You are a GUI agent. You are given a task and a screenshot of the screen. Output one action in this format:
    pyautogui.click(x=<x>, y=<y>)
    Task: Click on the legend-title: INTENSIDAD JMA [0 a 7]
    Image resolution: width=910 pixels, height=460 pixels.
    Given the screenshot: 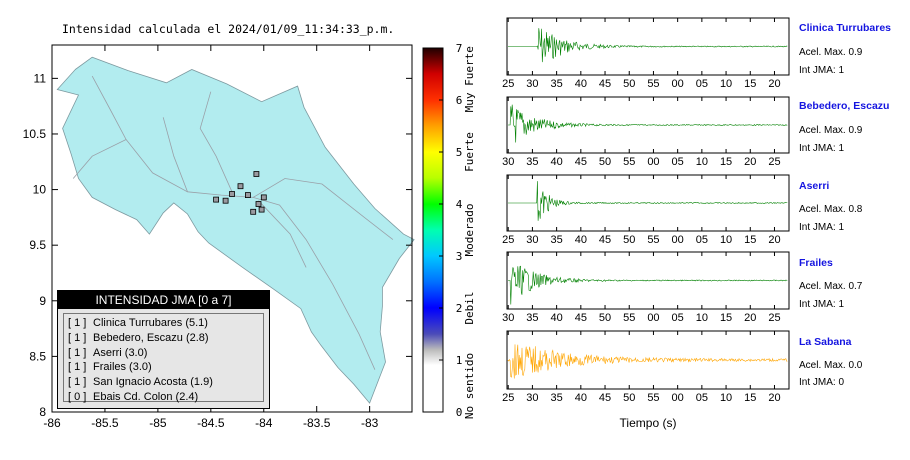 What is the action you would take?
    pyautogui.click(x=163, y=300)
    